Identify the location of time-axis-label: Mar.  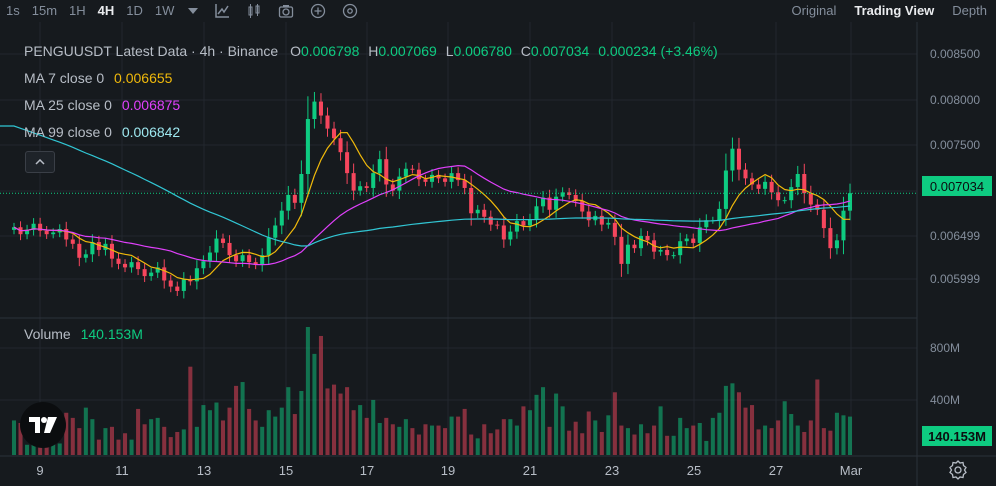
(851, 470).